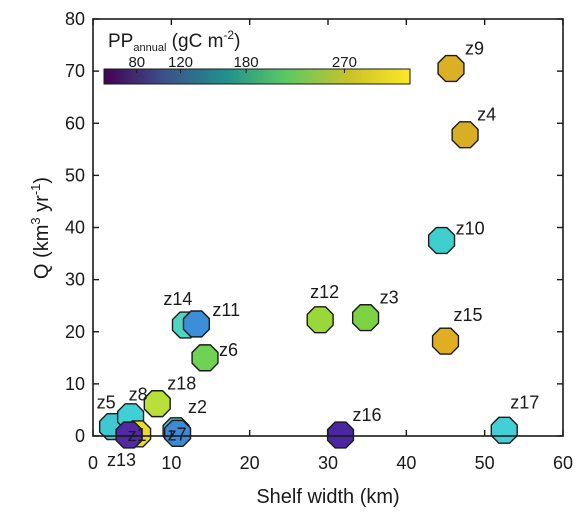  Describe the element at coordinates (257, 76) in the screenshot. I see `colorbar-gradient` at that location.